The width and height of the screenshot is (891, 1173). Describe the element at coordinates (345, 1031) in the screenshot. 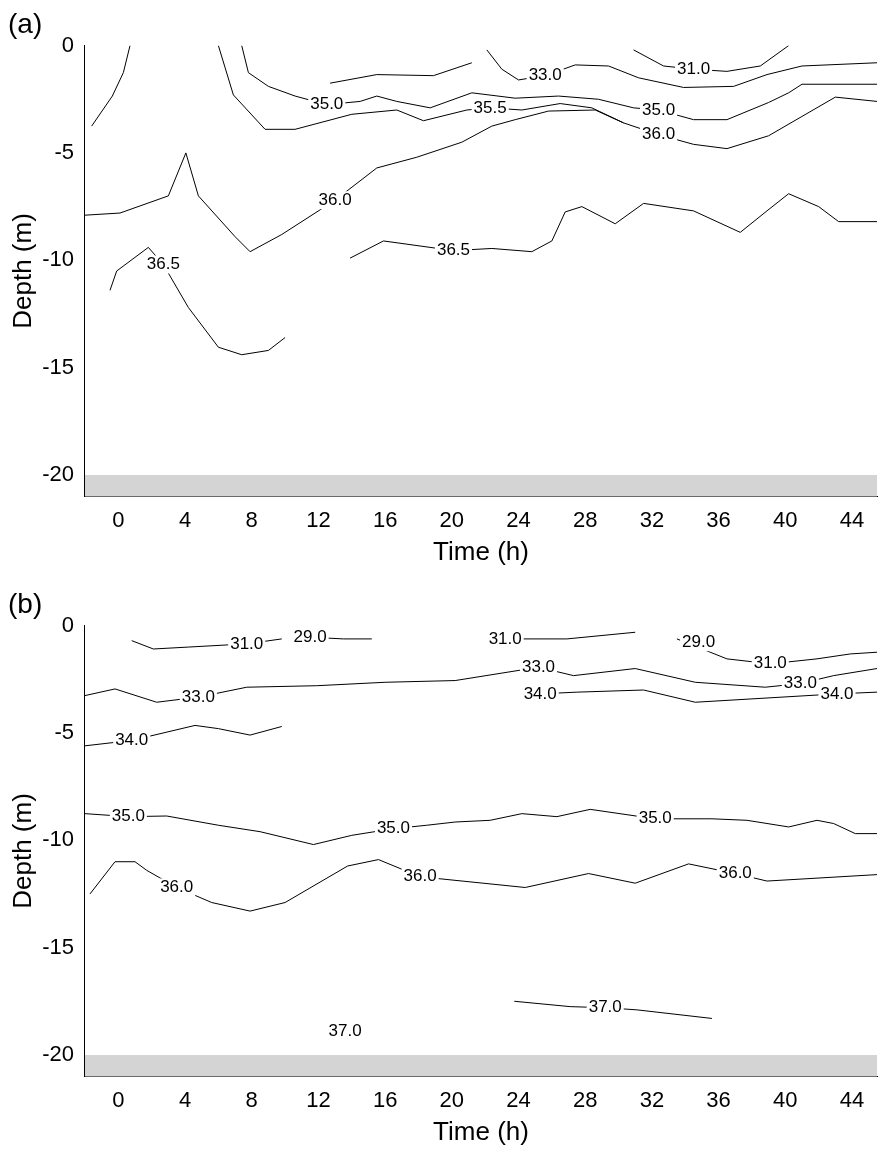

I see `annotation: 37.0` at that location.